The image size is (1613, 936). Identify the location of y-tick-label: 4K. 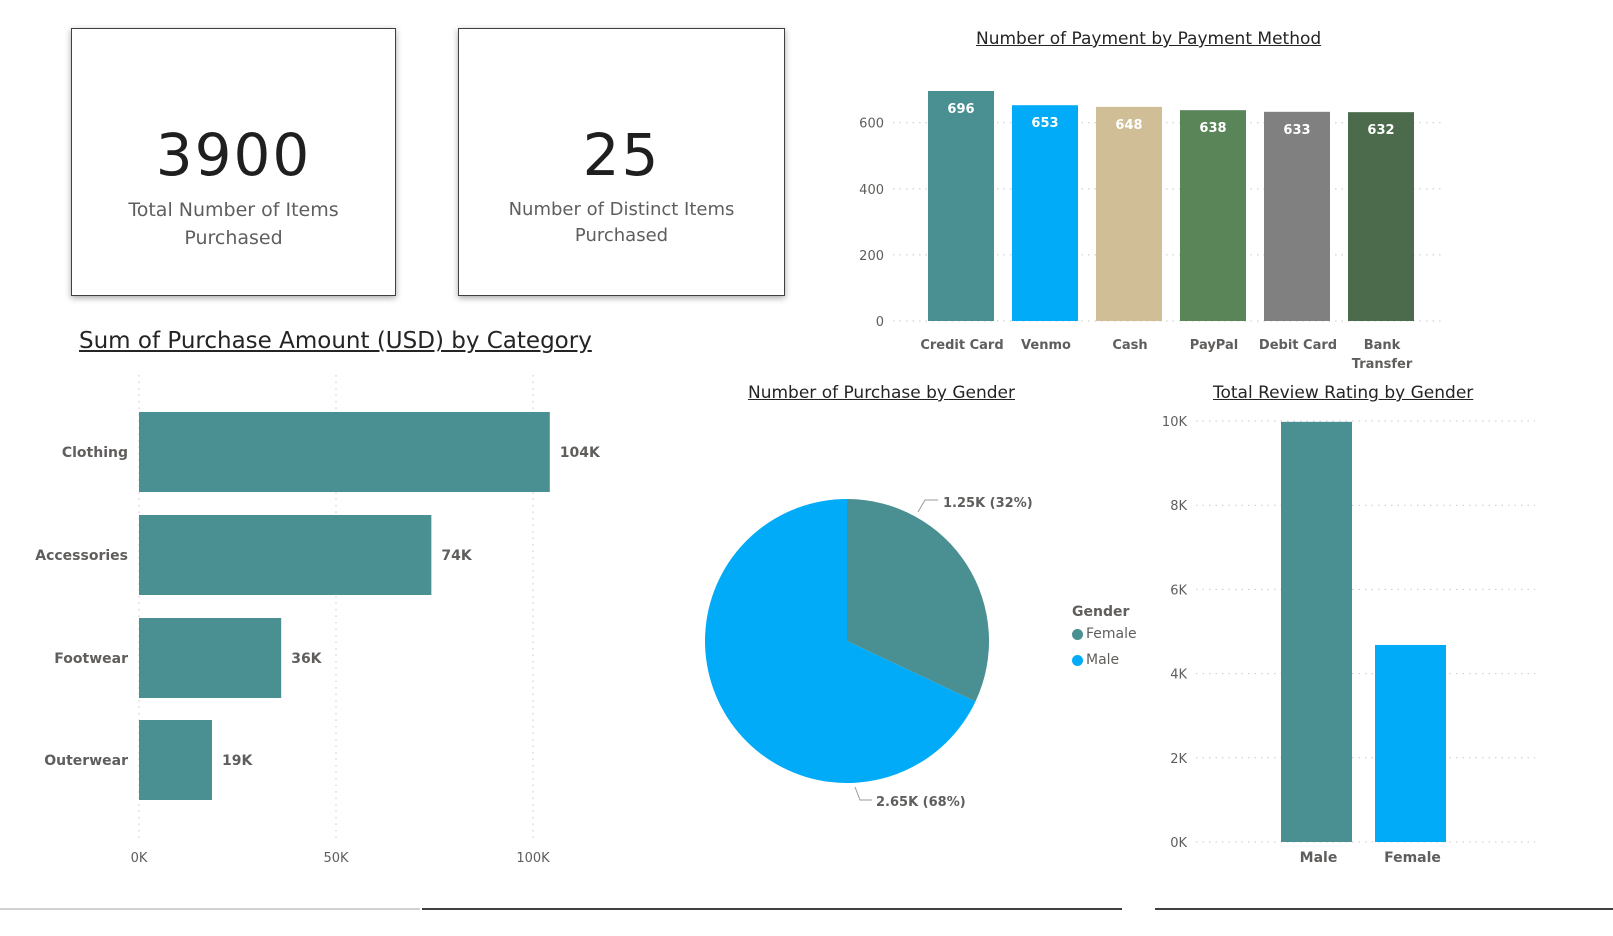
(1178, 675).